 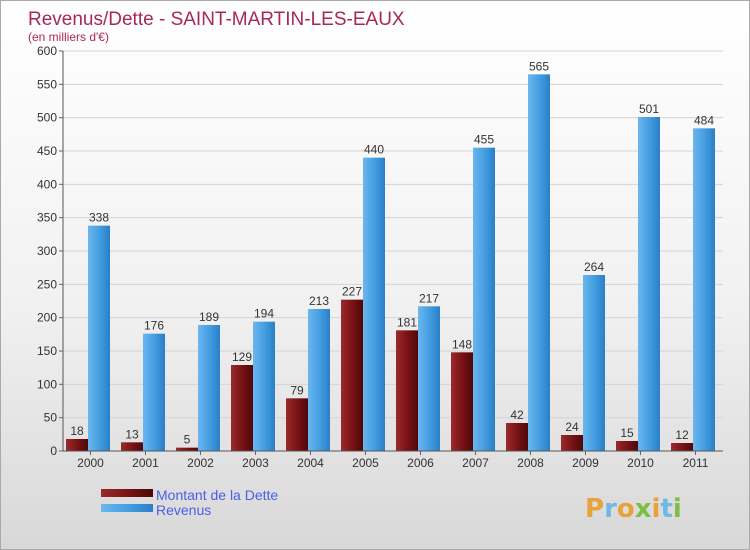 I want to click on legend-label-revenus: Revenus, so click(x=183, y=510).